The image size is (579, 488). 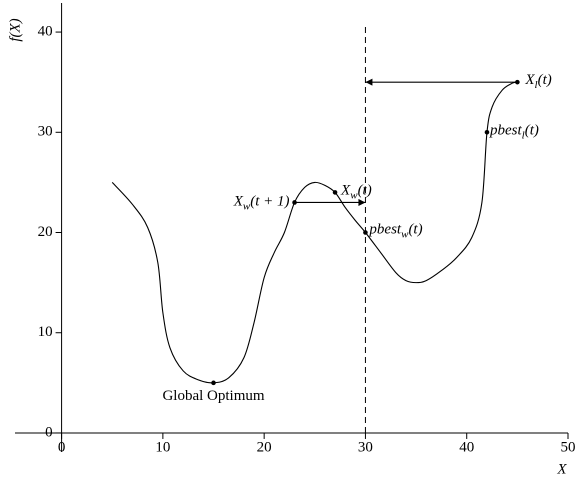 I want to click on y-tick-label: 30, so click(x=45, y=132).